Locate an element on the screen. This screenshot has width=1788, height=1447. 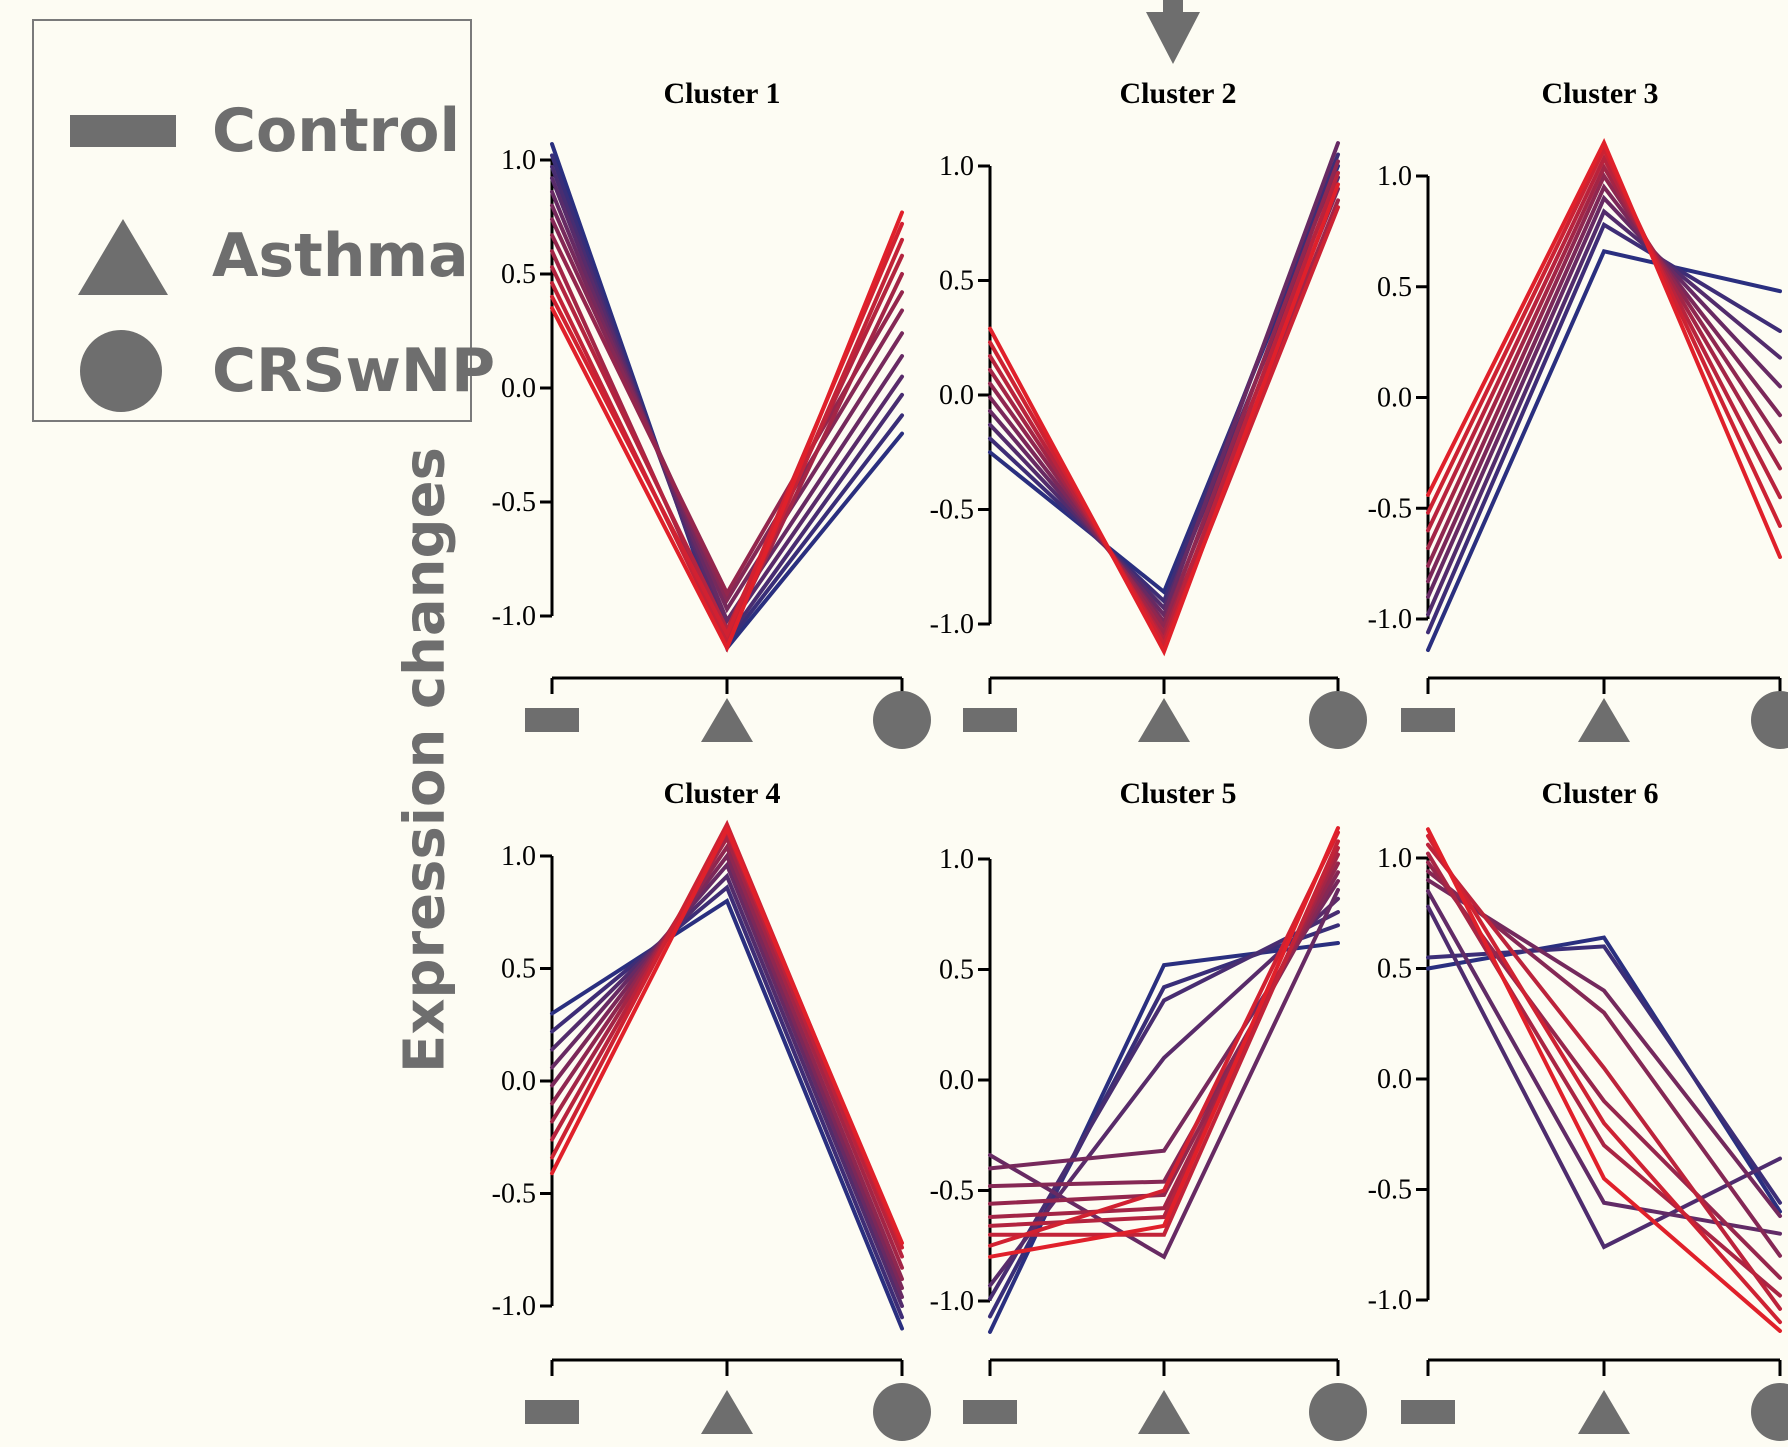
chart-panel-4: Cluster 4 1.0 0.5 0.0 -0.5 -1.0 is located at coordinates (711, 1109).